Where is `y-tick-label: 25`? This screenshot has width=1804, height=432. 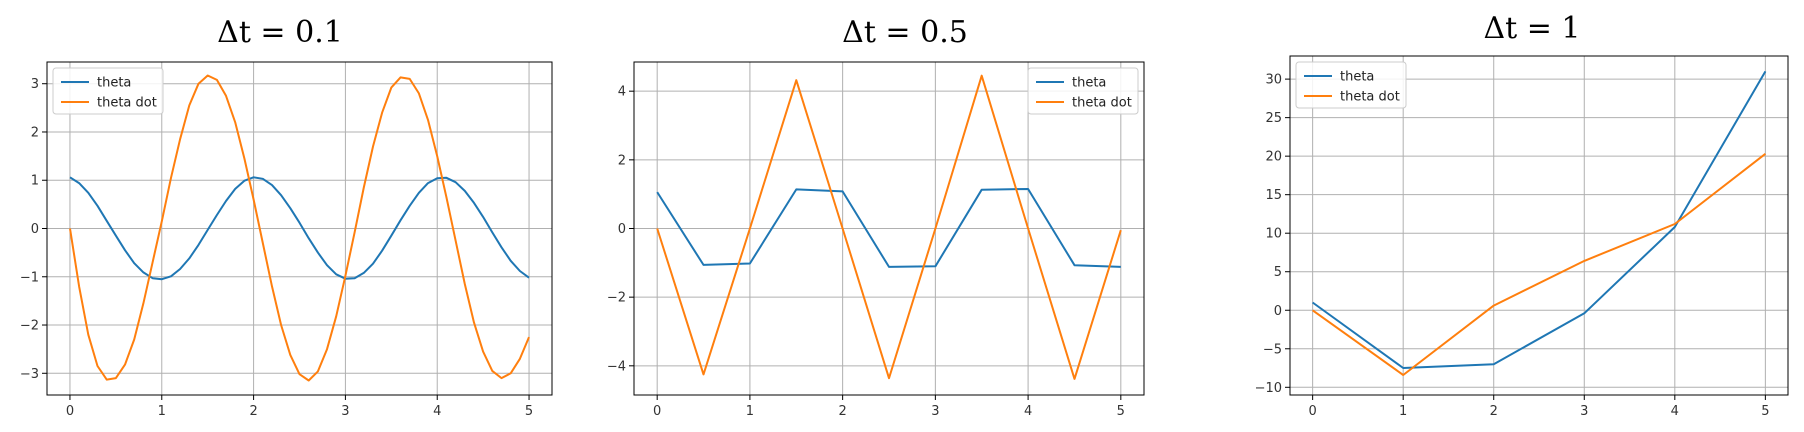
y-tick-label: 25 is located at coordinates (1273, 118).